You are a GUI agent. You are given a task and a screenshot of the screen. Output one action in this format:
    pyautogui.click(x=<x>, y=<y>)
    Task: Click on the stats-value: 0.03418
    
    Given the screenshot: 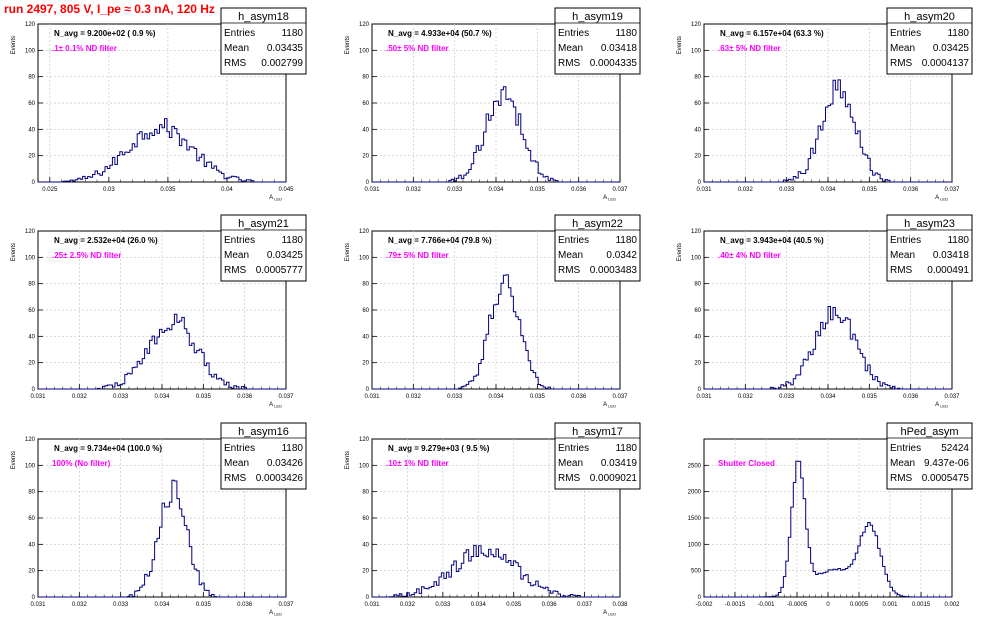 What is the action you would take?
    pyautogui.click(x=951, y=255)
    